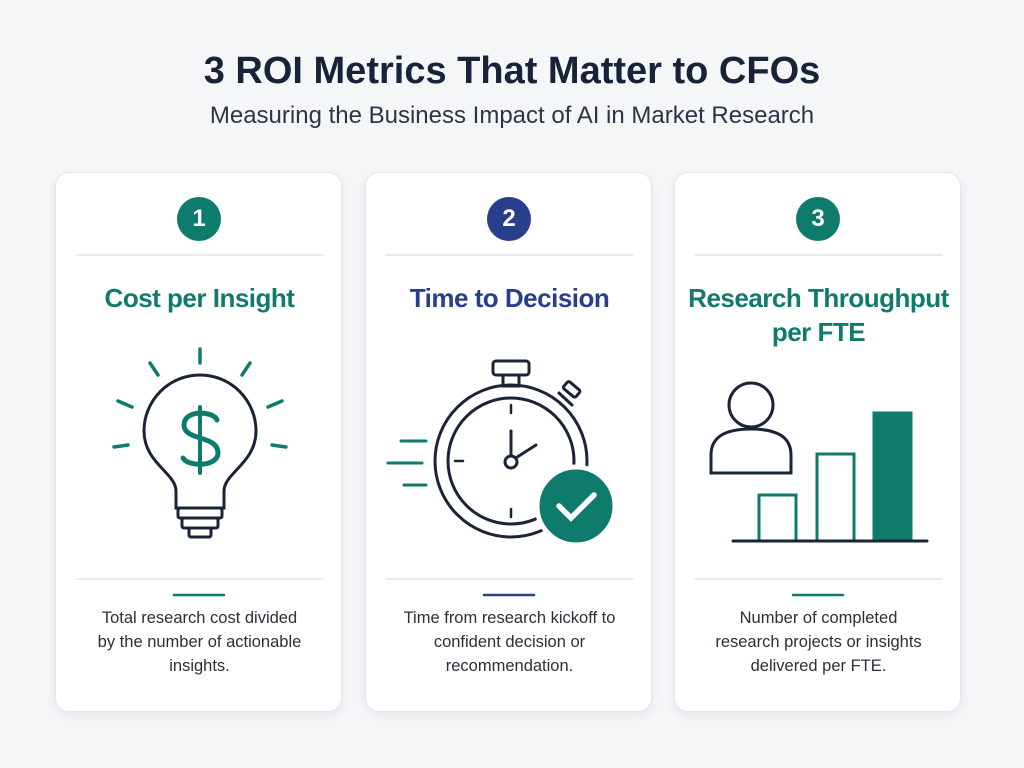 The width and height of the screenshot is (1024, 768). What do you see at coordinates (818, 219) in the screenshot?
I see `card-number: 3` at bounding box center [818, 219].